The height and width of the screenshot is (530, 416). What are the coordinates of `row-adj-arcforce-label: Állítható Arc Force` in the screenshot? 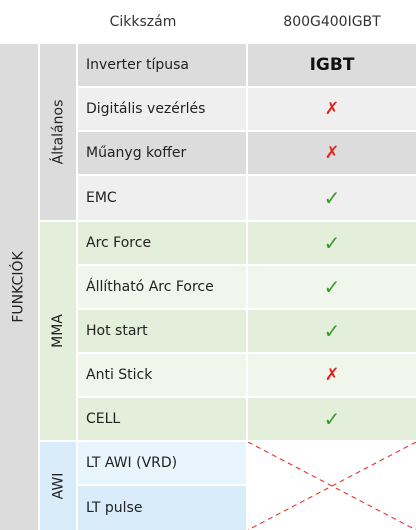 It's located at (162, 287).